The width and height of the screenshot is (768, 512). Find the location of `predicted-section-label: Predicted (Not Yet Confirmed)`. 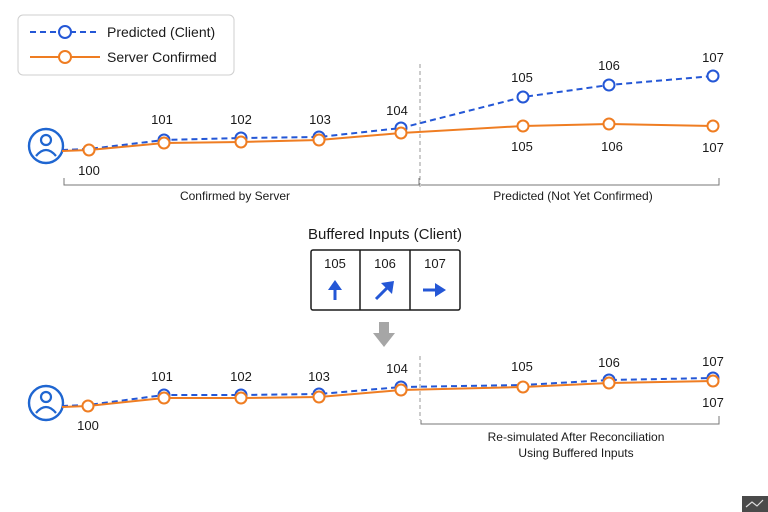

predicted-section-label: Predicted (Not Yet Confirmed) is located at coordinates (572, 196).